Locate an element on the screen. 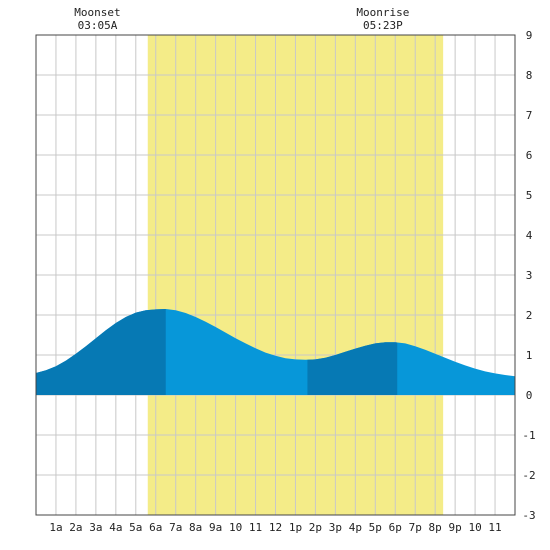 This screenshot has height=550, width=550. x-tick-label: 7a is located at coordinates (175, 527).